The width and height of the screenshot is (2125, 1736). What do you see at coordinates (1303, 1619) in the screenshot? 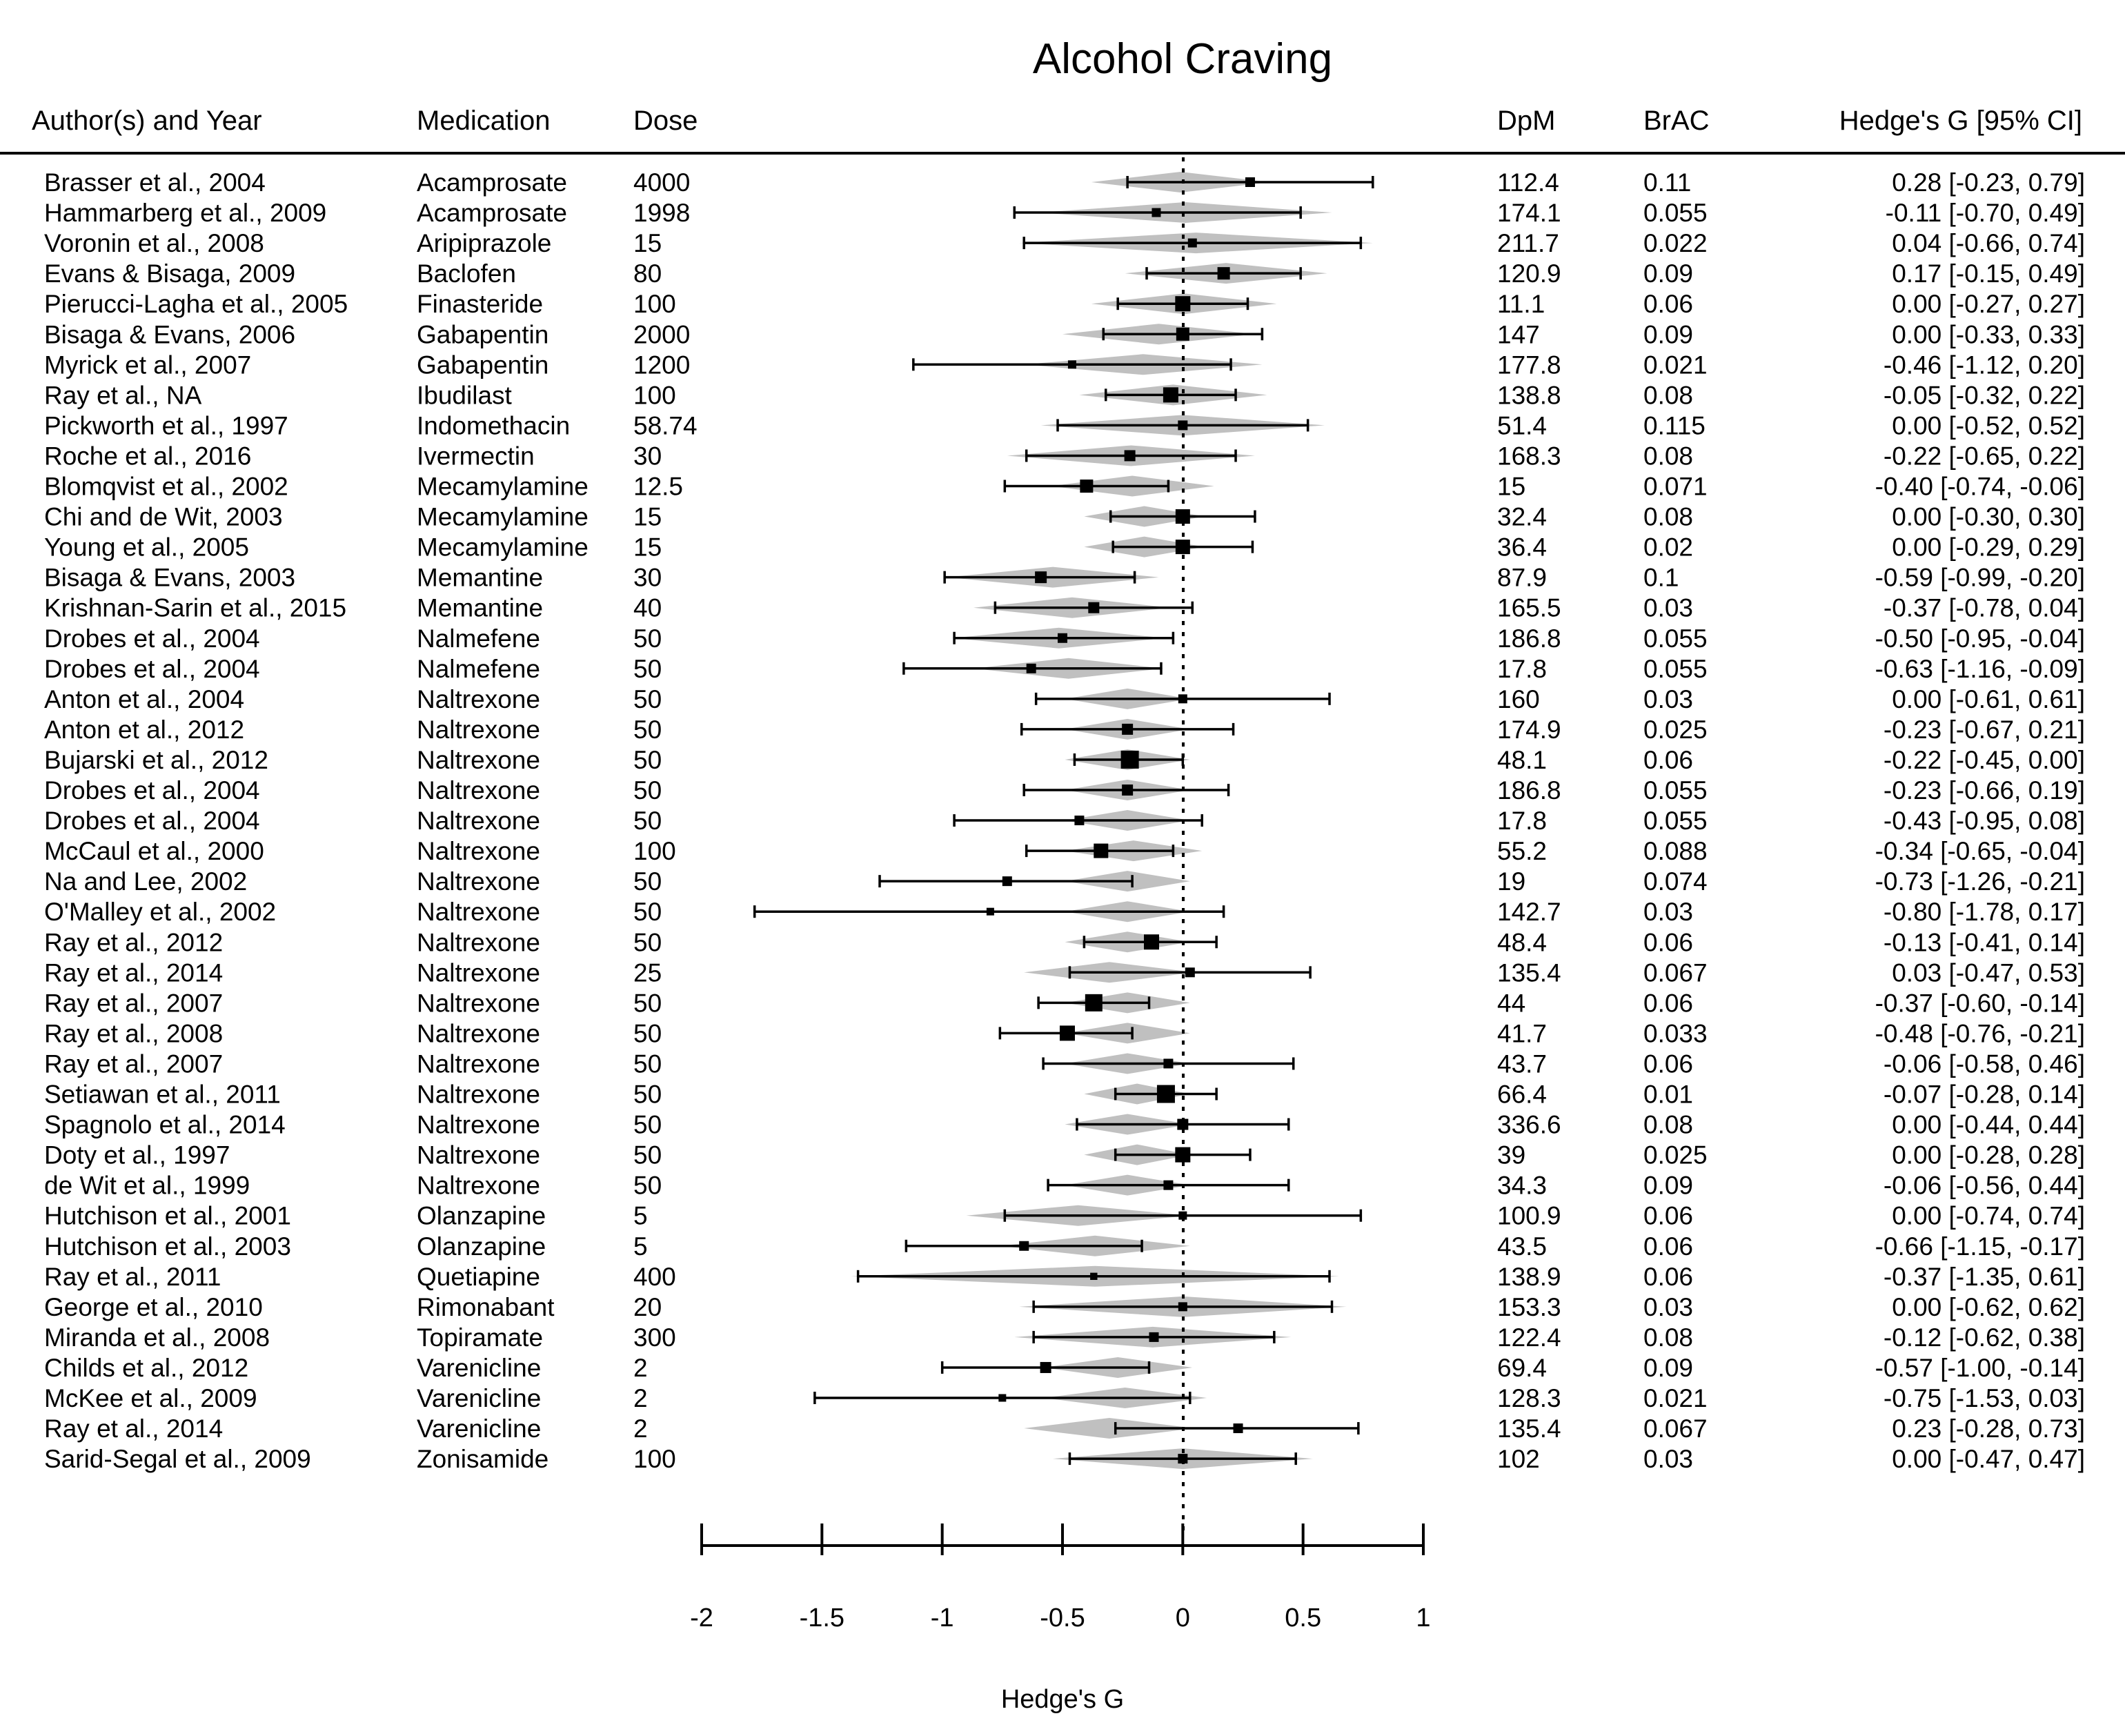
I see `x-tick-label: 0.5` at bounding box center [1303, 1619].